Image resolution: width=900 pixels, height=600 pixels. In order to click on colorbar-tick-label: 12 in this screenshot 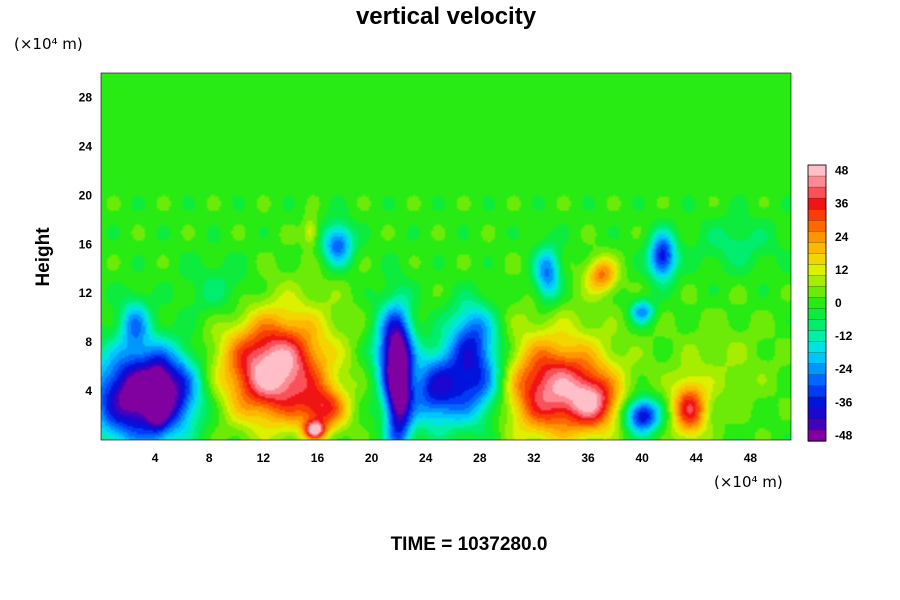, I will do `click(842, 270)`.